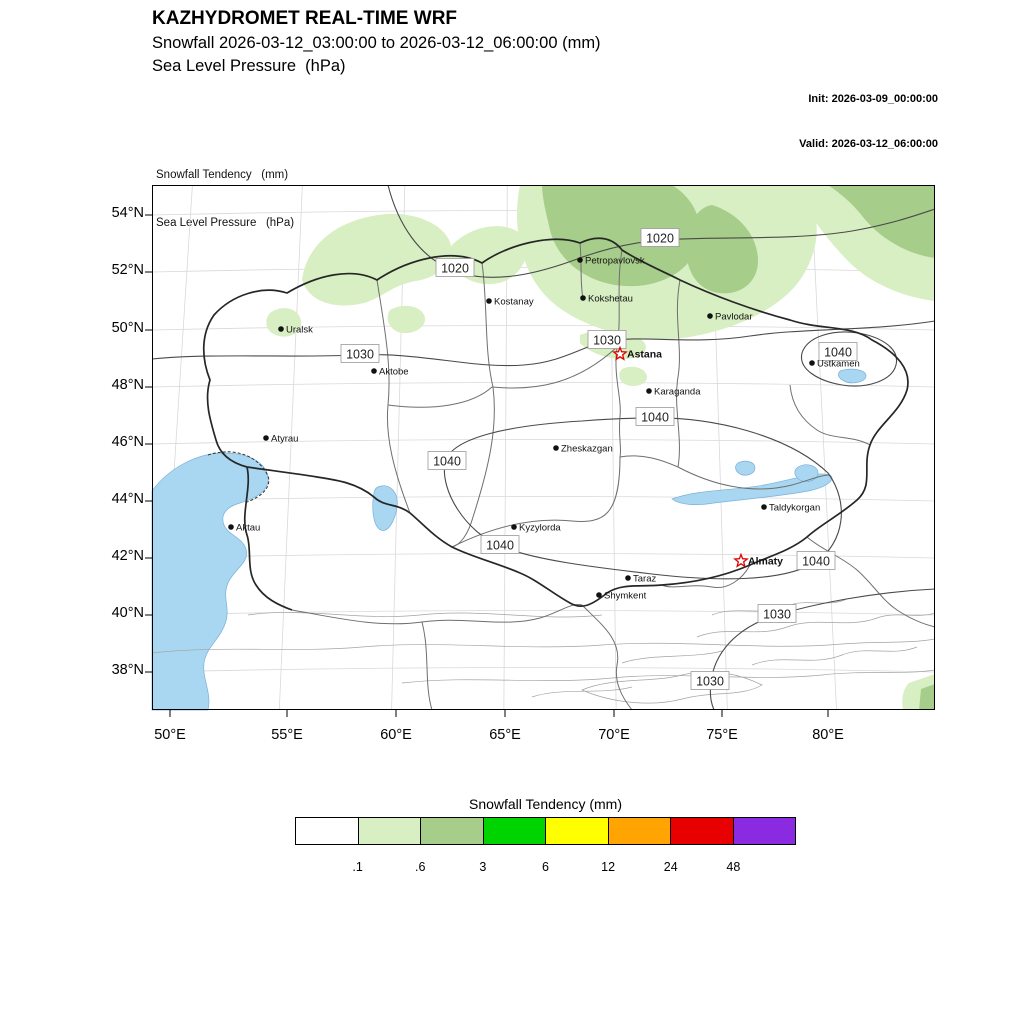  What do you see at coordinates (614, 735) in the screenshot?
I see `x-axis-tick-label: 70°E` at bounding box center [614, 735].